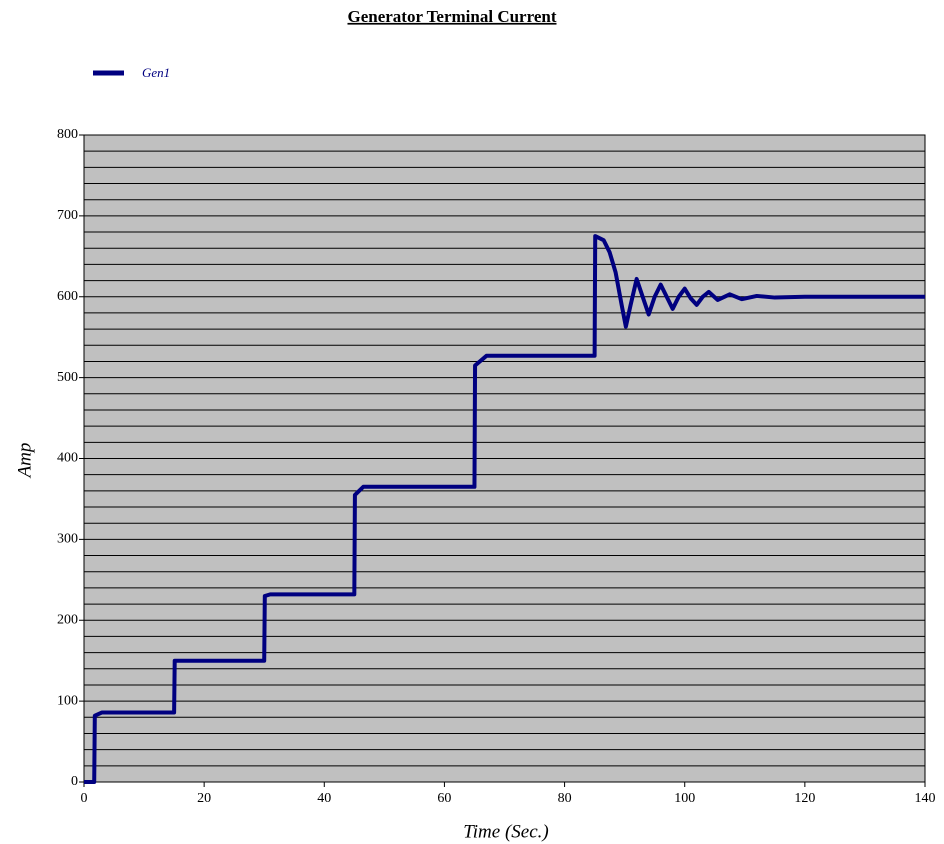 The image size is (944, 844). I want to click on x-tick-label: 20, so click(204, 798).